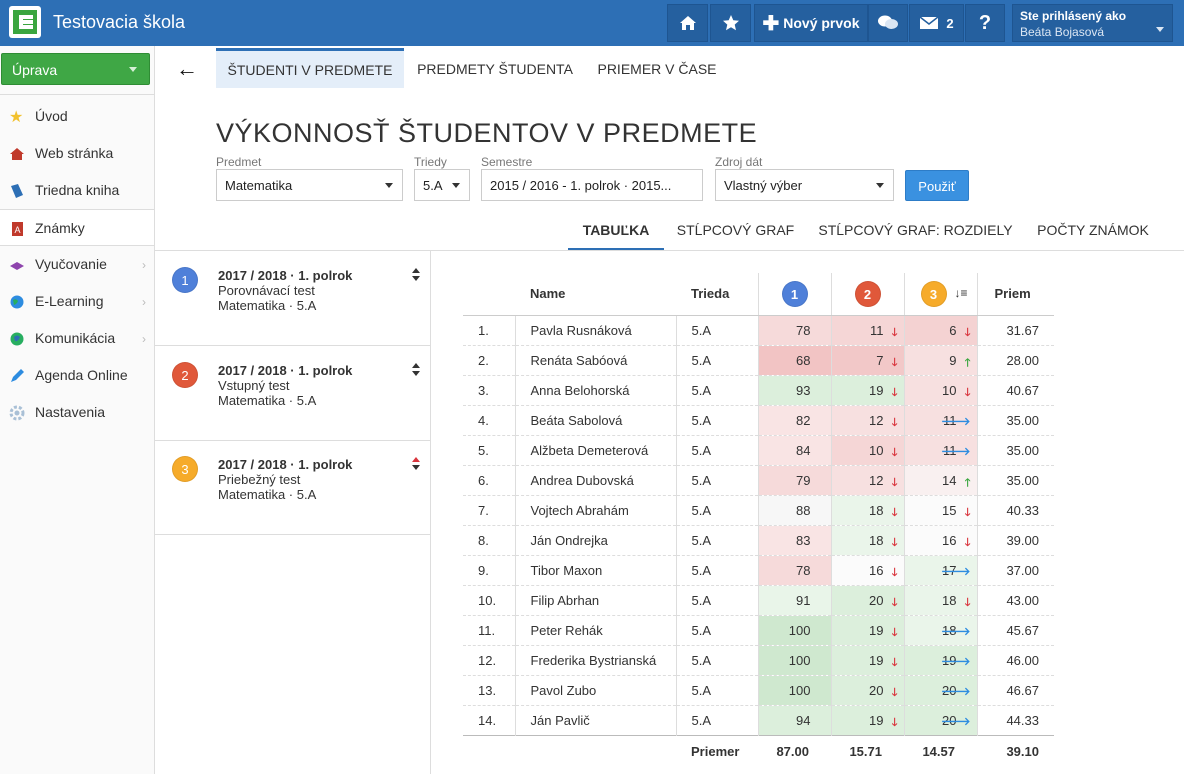  I want to click on sidebar-item-uvod: ★ Úvod, so click(77, 116).